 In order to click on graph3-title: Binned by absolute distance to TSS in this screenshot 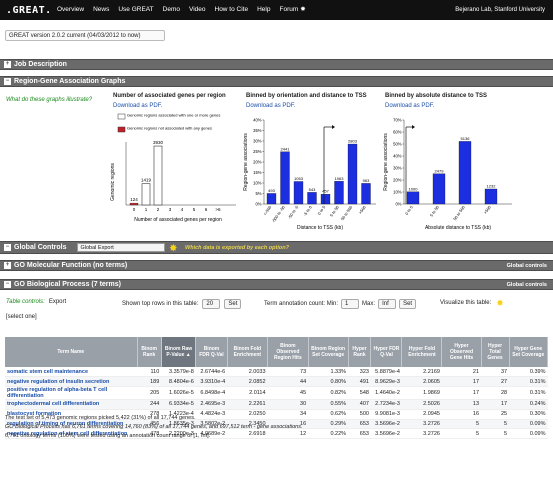, I will do `click(436, 96)`.